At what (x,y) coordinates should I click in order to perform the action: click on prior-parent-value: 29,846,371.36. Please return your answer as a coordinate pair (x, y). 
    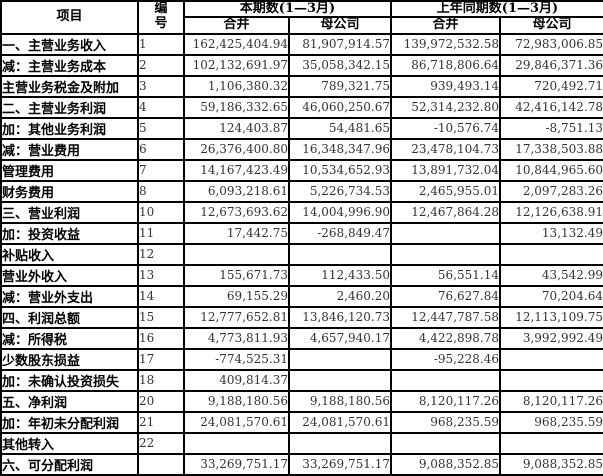
    Looking at the image, I should click on (551, 65).